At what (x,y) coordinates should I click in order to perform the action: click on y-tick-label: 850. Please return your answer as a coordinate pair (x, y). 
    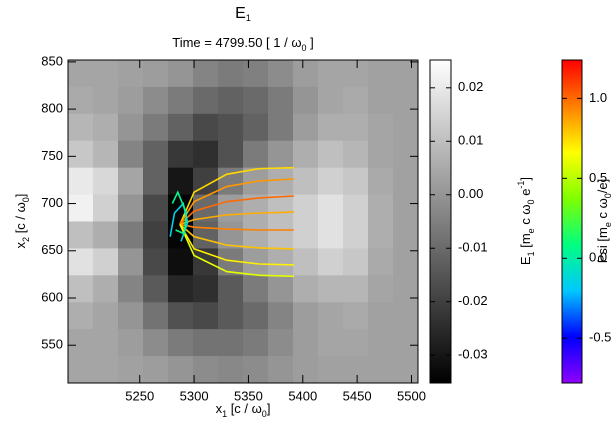
    Looking at the image, I should click on (52, 60).